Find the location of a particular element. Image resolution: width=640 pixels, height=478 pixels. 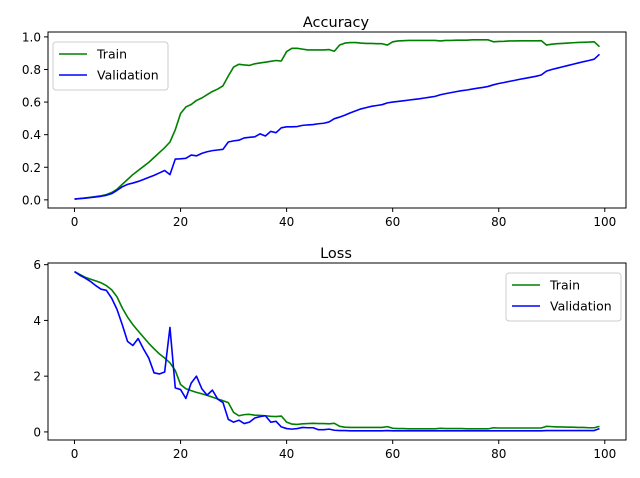

y-tick-label: 0.2 is located at coordinates (31, 168).